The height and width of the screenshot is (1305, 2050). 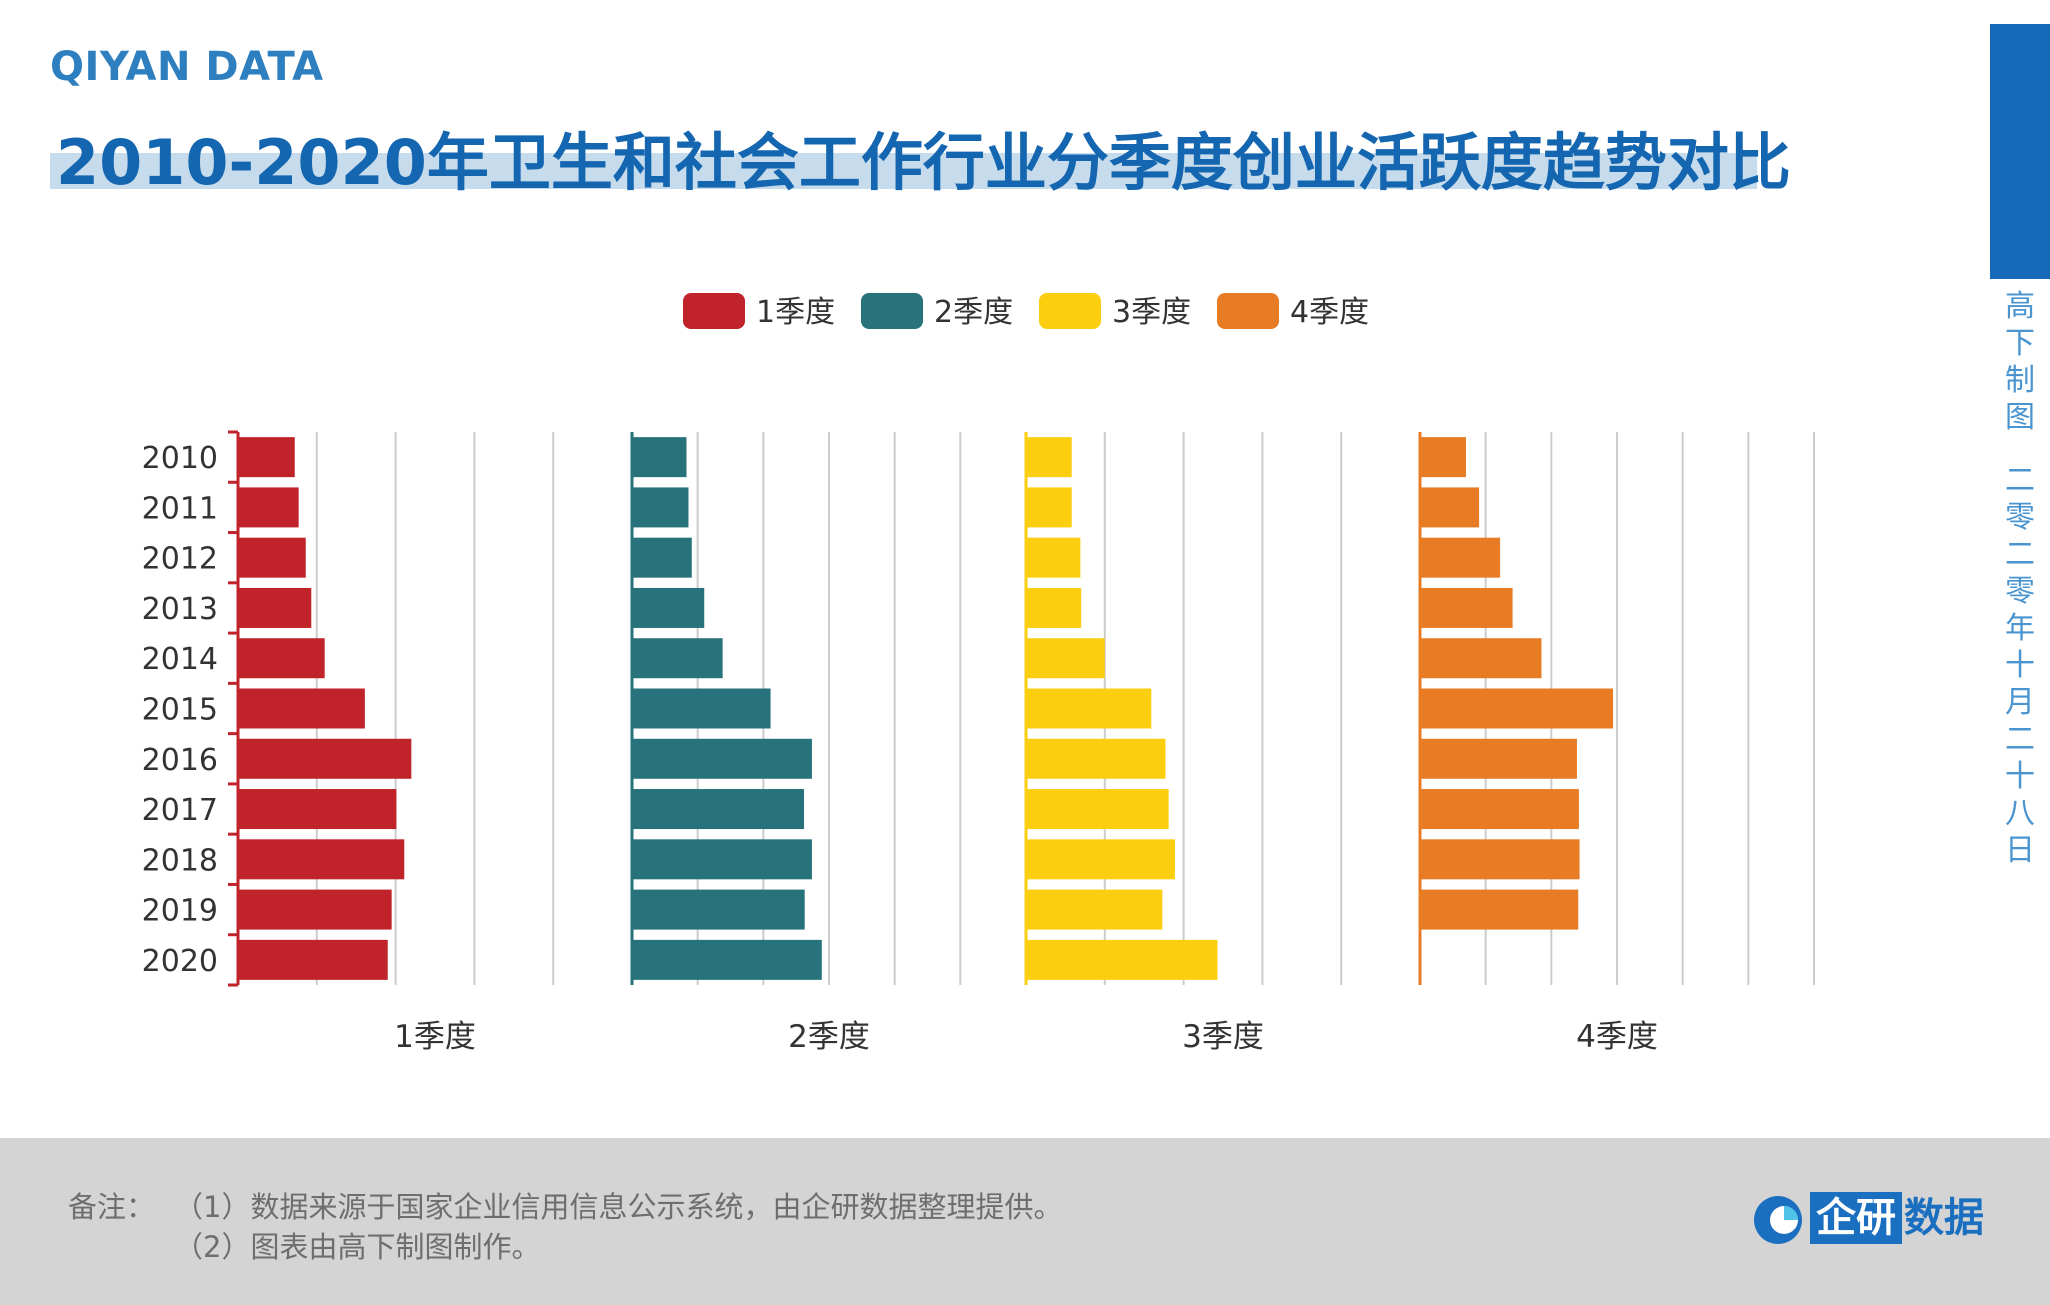 What do you see at coordinates (1443, 457) in the screenshot?
I see `bar-q4-2010` at bounding box center [1443, 457].